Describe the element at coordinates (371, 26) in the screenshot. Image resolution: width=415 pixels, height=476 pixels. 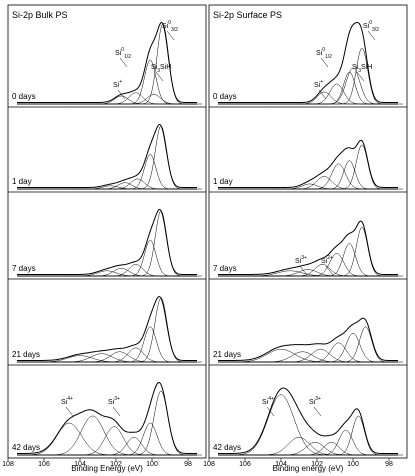
I see `peak-annotation: Si03/2` at that location.